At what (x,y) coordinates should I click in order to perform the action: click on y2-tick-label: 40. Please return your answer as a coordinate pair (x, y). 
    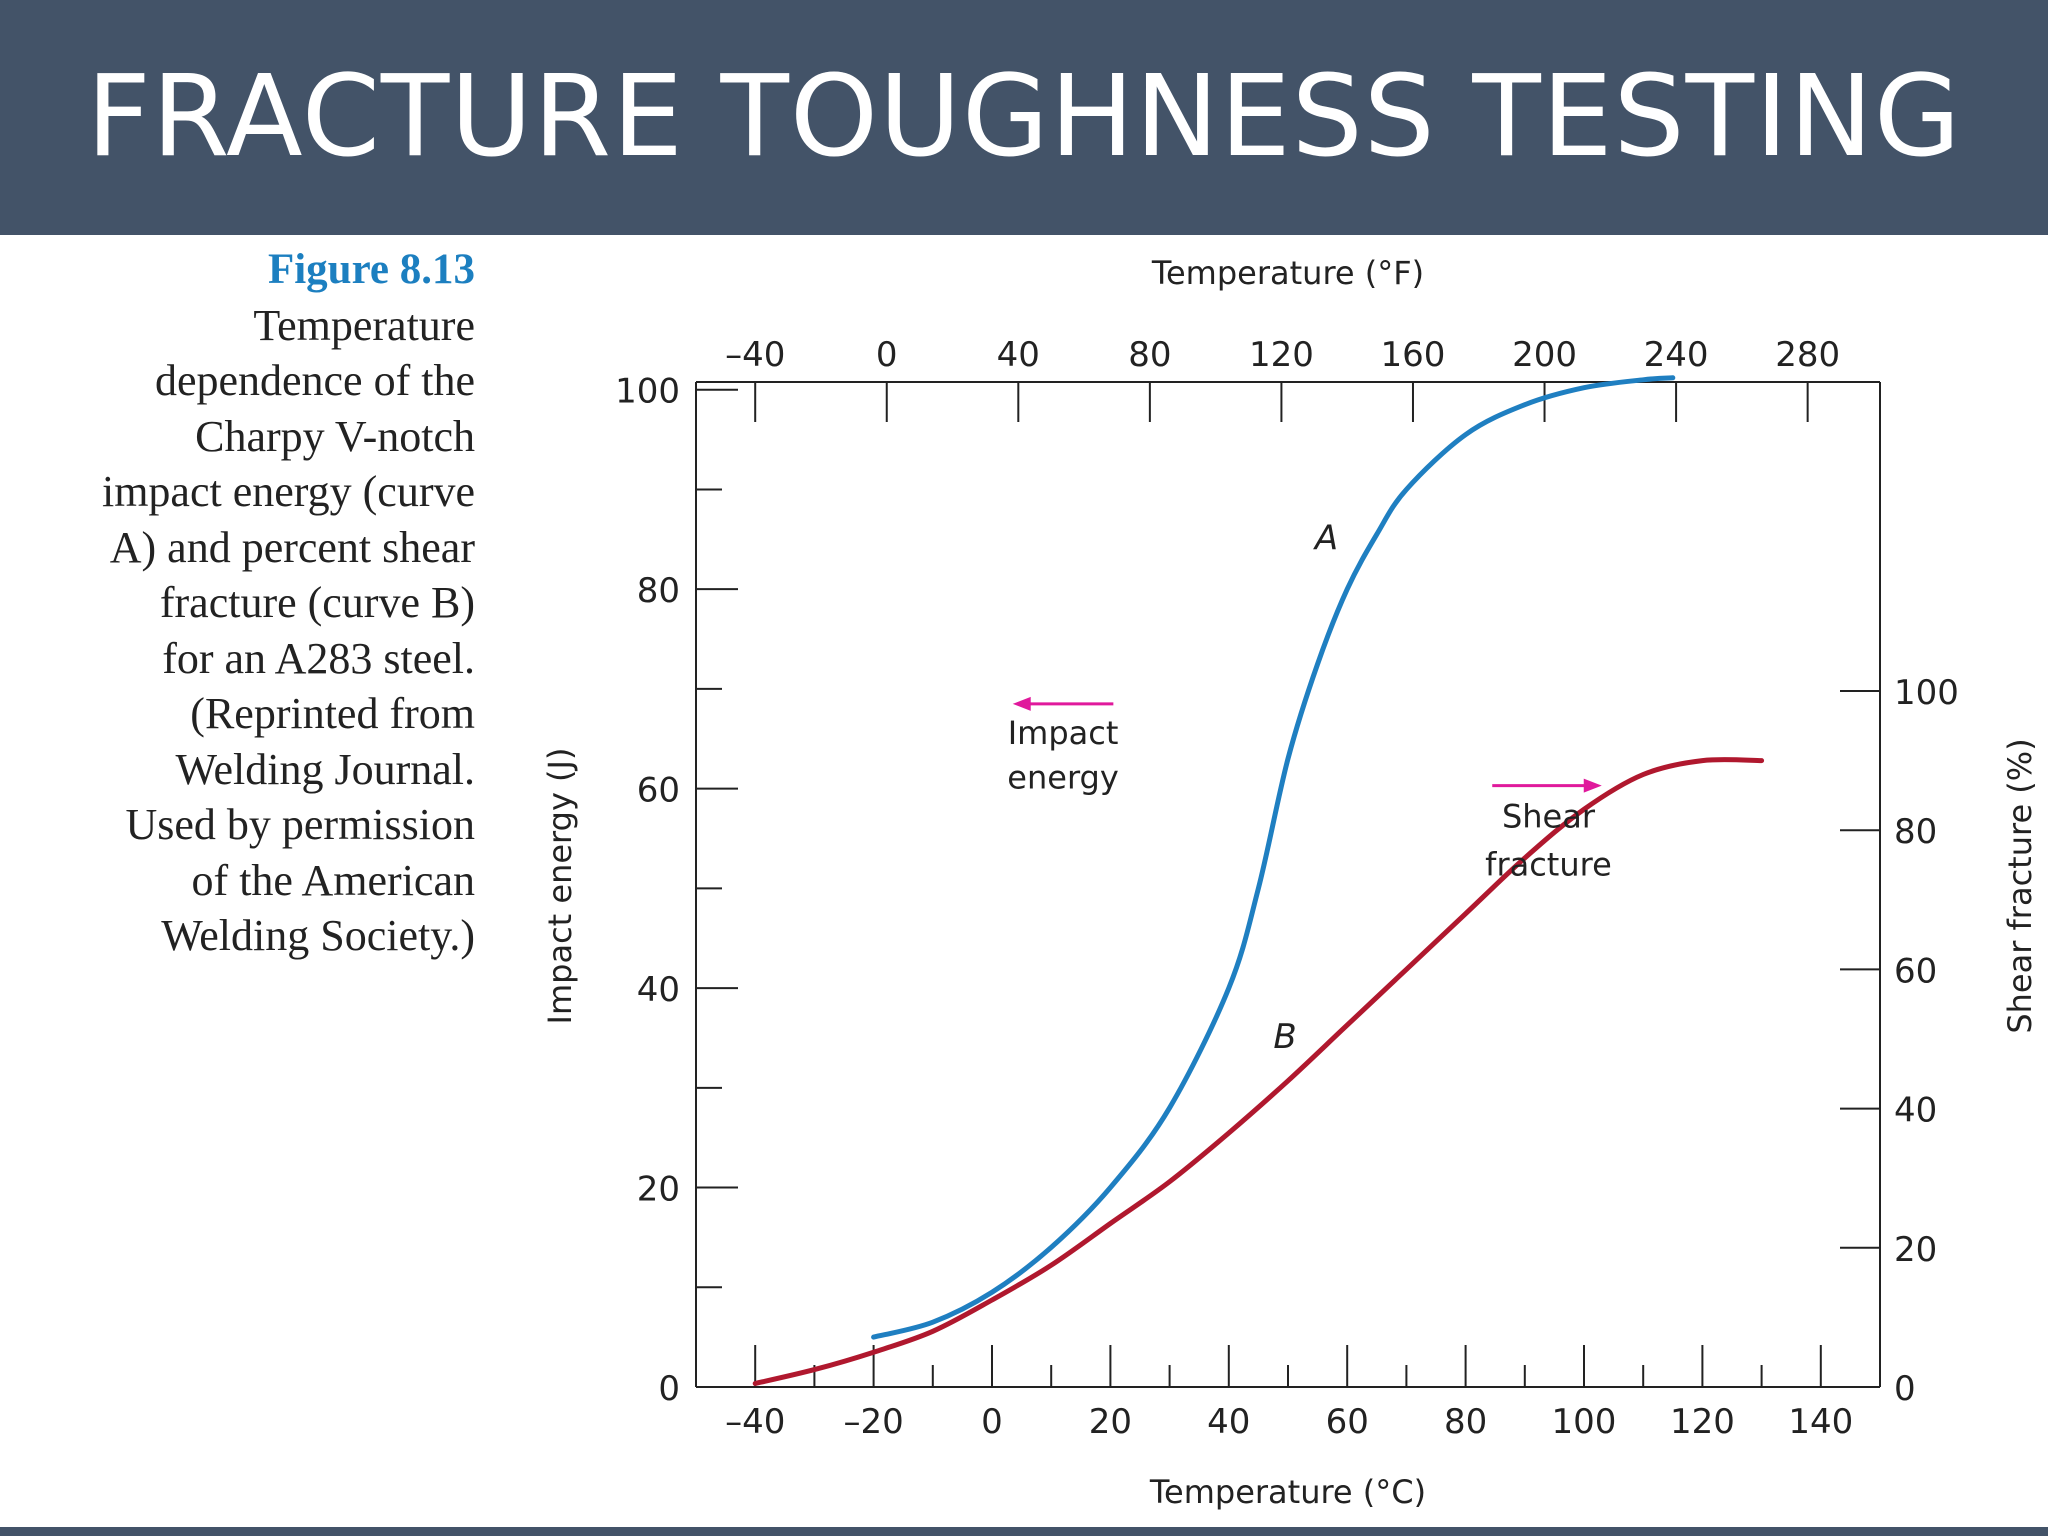
    Looking at the image, I should click on (1915, 1111).